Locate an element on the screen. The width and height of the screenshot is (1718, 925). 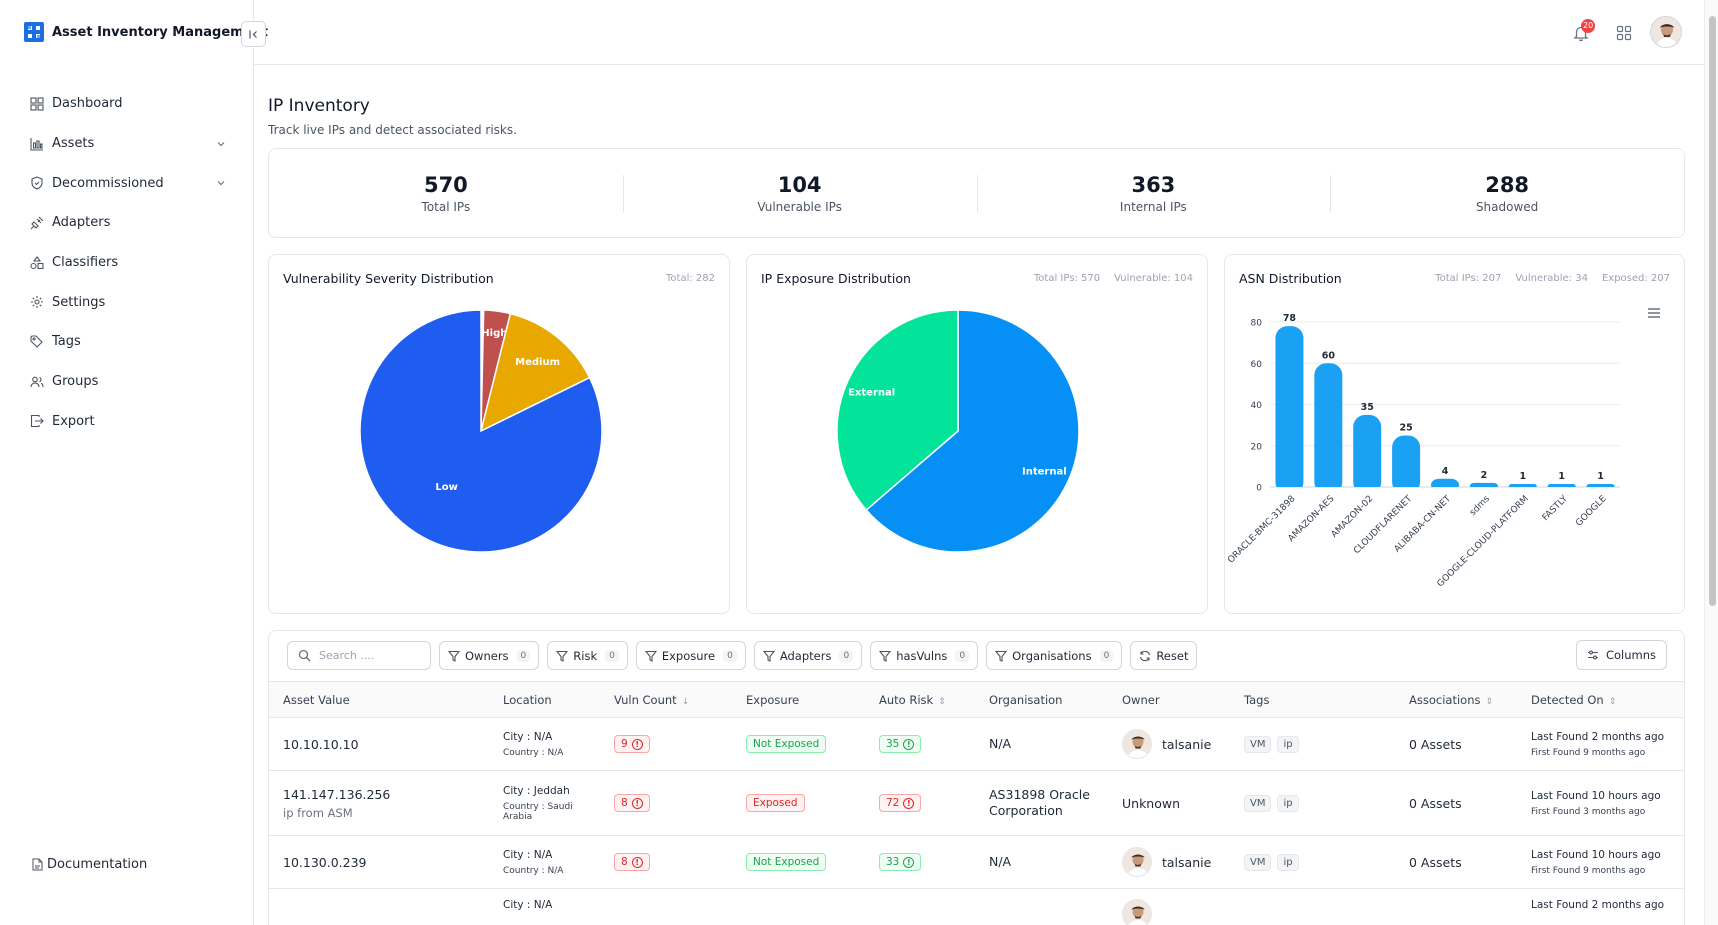
col-owner: Owner is located at coordinates (1141, 699).